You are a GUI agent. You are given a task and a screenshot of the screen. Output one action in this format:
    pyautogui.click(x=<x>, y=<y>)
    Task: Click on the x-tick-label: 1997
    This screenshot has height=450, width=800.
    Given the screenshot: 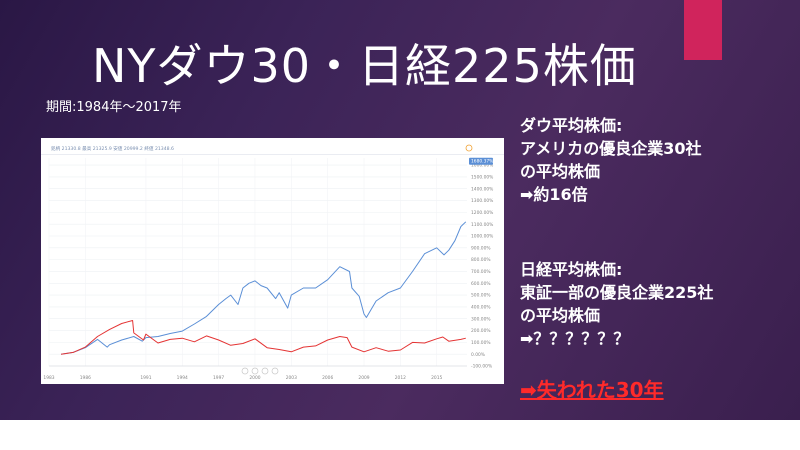 What is the action you would take?
    pyautogui.click(x=218, y=378)
    